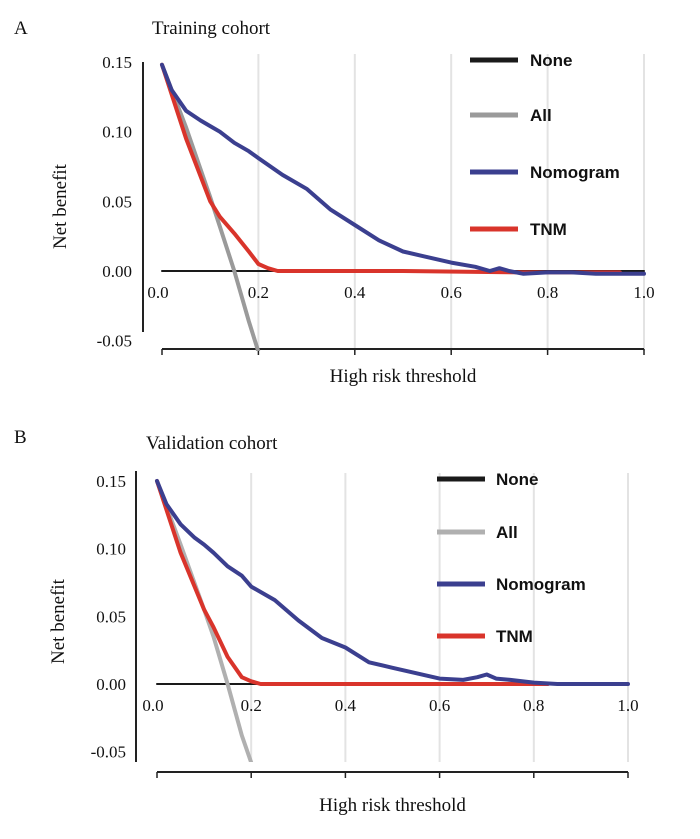 The height and width of the screenshot is (839, 700). What do you see at coordinates (211, 28) in the screenshot?
I see `chart-title: Training cohort` at bounding box center [211, 28].